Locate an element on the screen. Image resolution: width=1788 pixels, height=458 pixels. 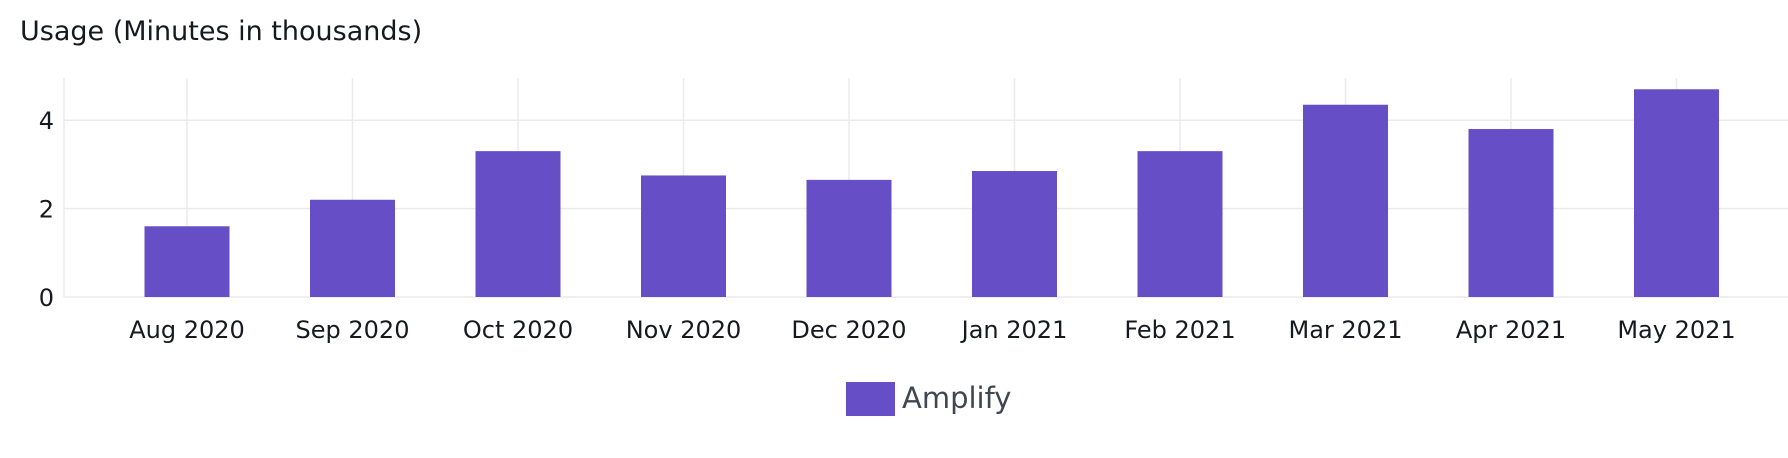
legend-swatch-amplify is located at coordinates (870, 399).